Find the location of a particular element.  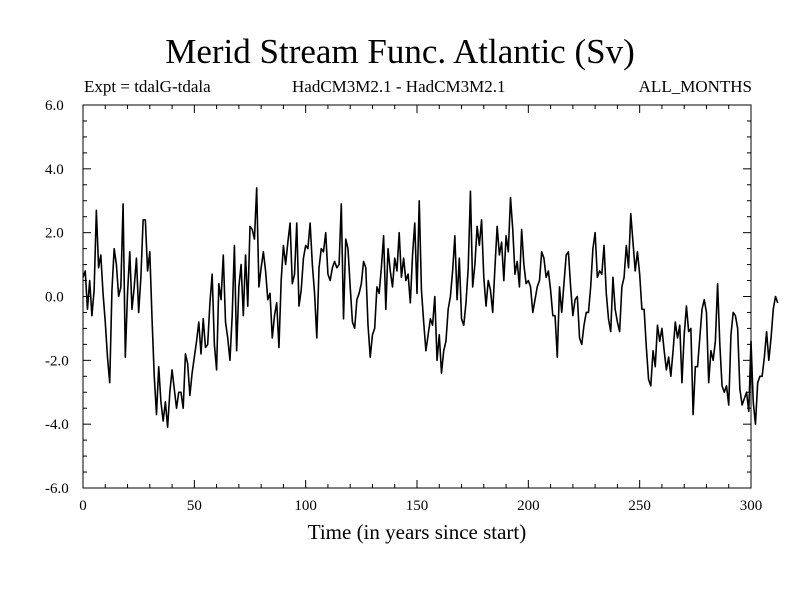

x-tick-label: 100 is located at coordinates (305, 506).